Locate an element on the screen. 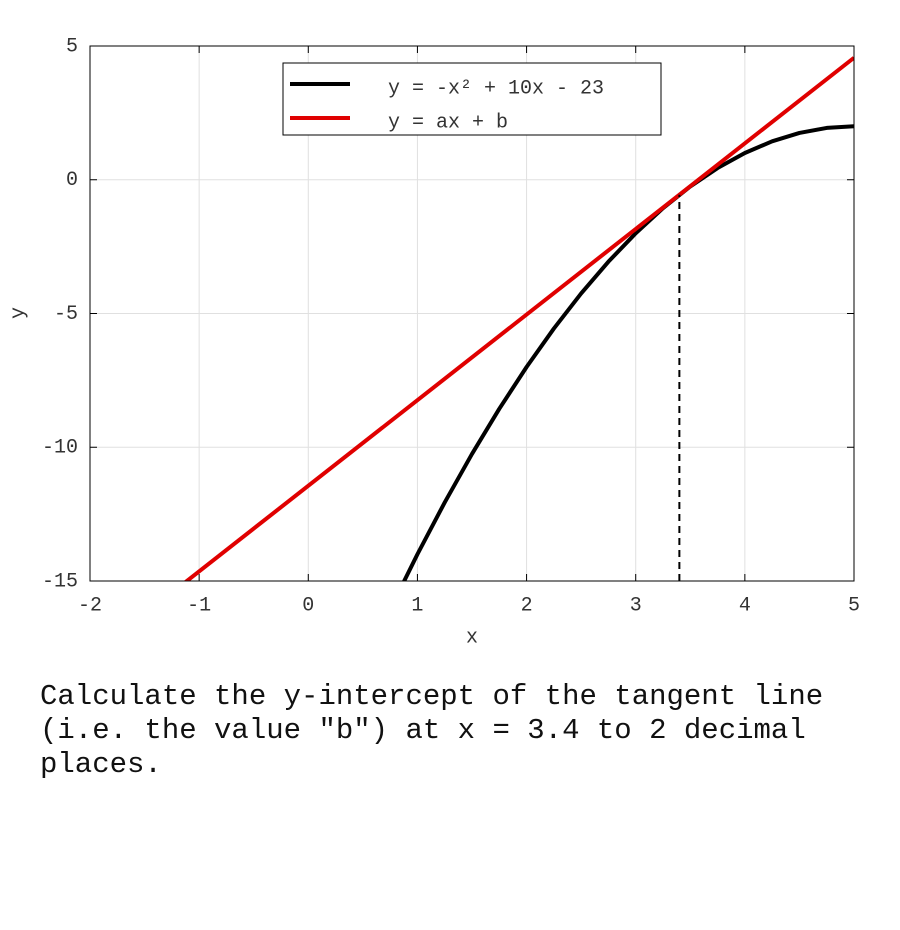  y-axis-label: y is located at coordinates (18, 313).